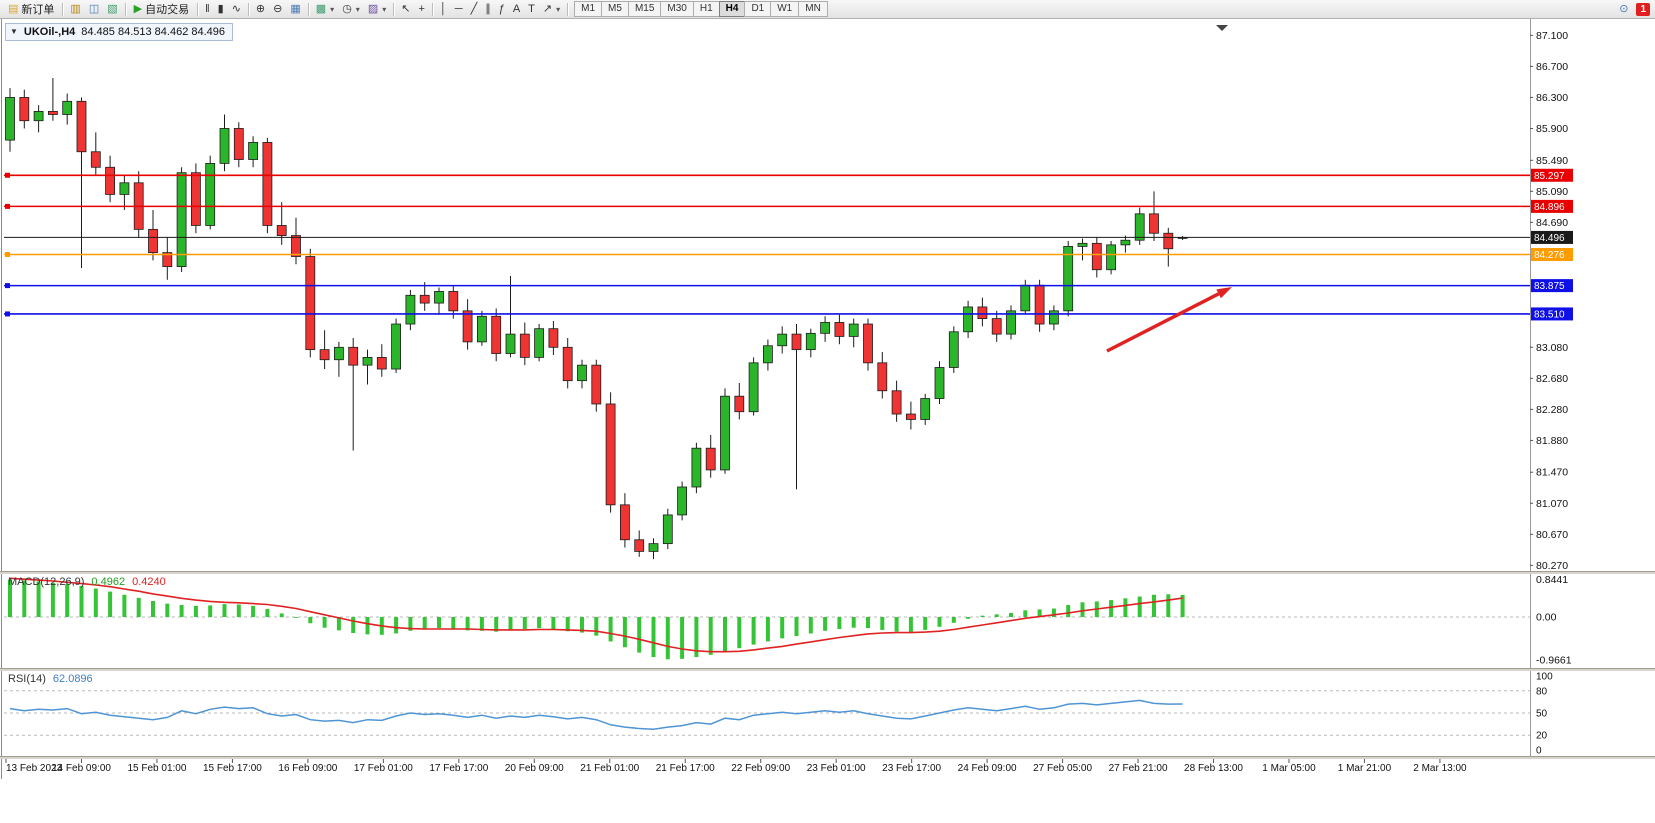  I want to click on zoom-in-icon: ⊕, so click(260, 9).